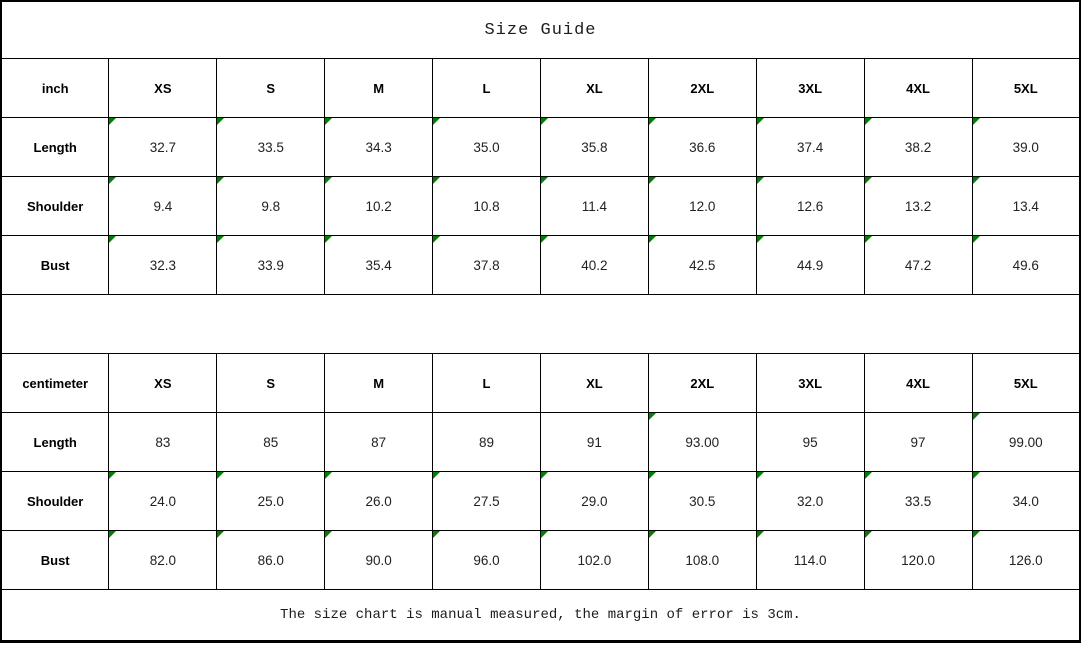 The image size is (1081, 661). What do you see at coordinates (540, 324) in the screenshot?
I see `spacer-cell` at bounding box center [540, 324].